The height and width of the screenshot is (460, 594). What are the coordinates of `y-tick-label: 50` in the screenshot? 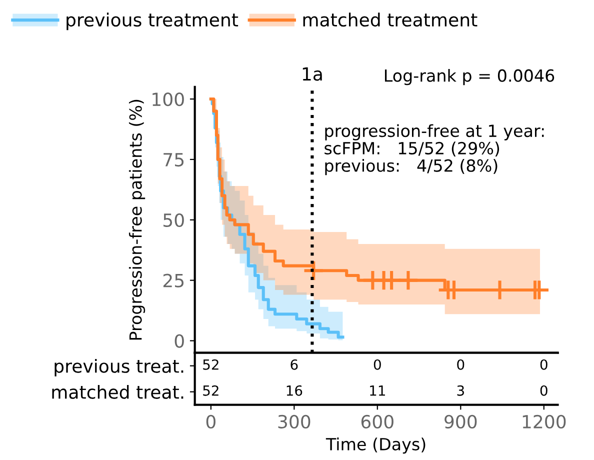 It's located at (174, 220).